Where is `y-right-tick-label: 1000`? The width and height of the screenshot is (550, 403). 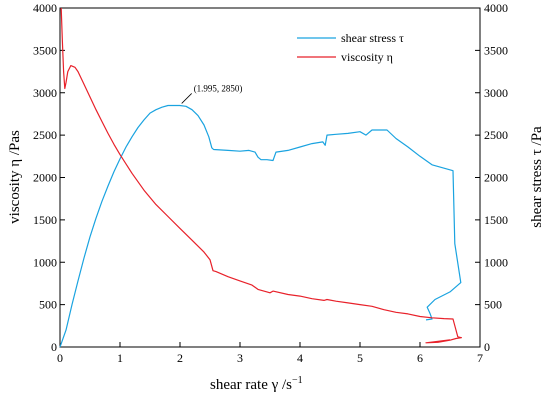 y-right-tick-label: 1000 is located at coordinates (496, 262).